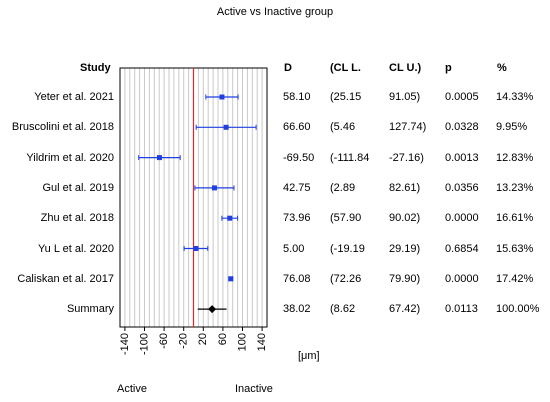 The height and width of the screenshot is (402, 550). Describe the element at coordinates (405, 218) in the screenshot. I see `cl-upper-value: 90.02)` at that location.